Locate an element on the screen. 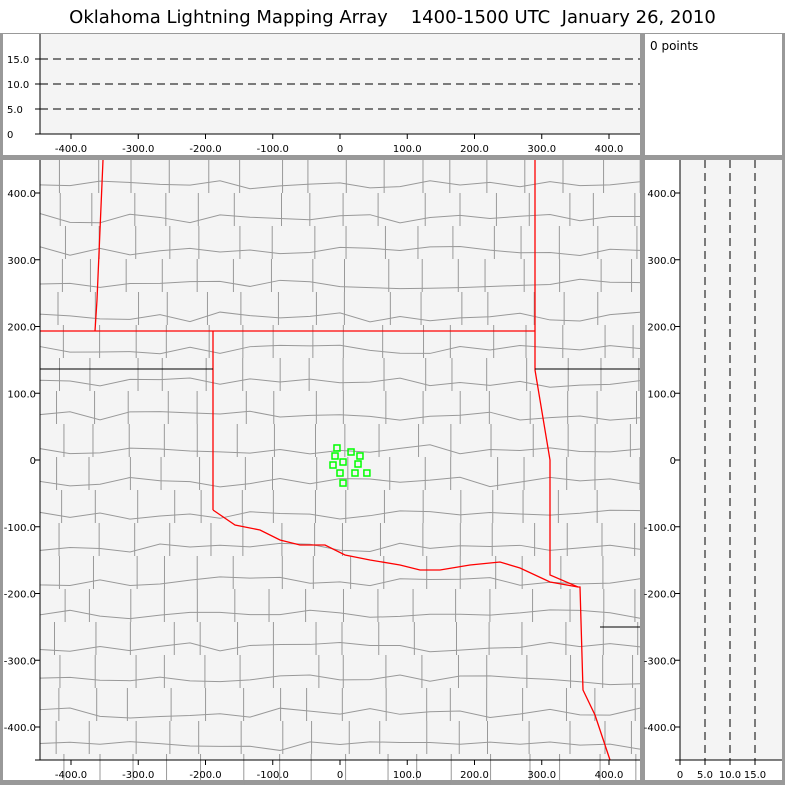 This screenshot has width=785, height=785. side-y-tick-label: 100.0 is located at coordinates (661, 394).